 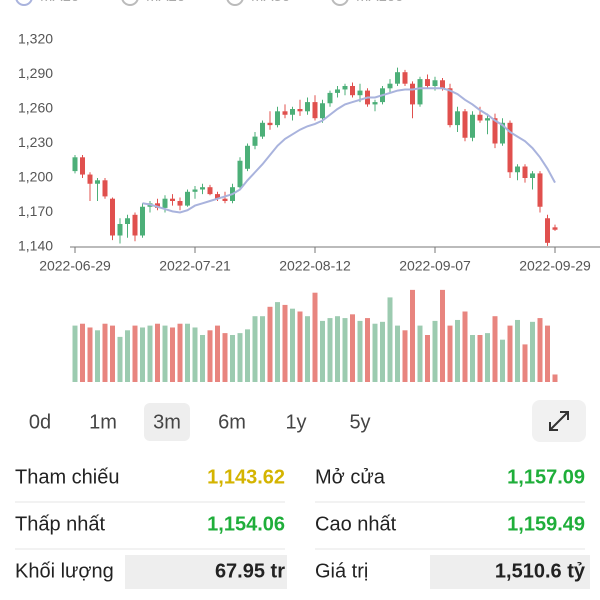 I want to click on tab-selected-bg, so click(x=167, y=422).